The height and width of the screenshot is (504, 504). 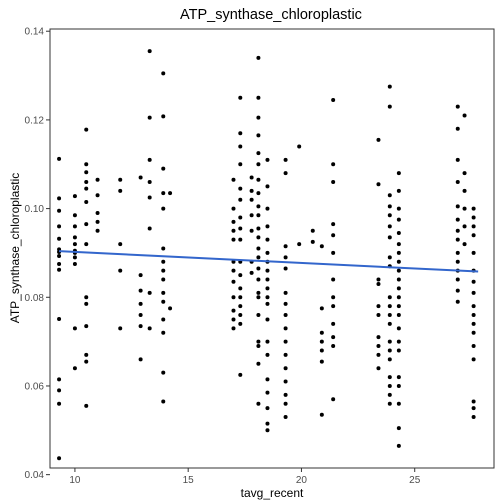 What do you see at coordinates (415, 480) in the screenshot?
I see `x-tick-label: 25` at bounding box center [415, 480].